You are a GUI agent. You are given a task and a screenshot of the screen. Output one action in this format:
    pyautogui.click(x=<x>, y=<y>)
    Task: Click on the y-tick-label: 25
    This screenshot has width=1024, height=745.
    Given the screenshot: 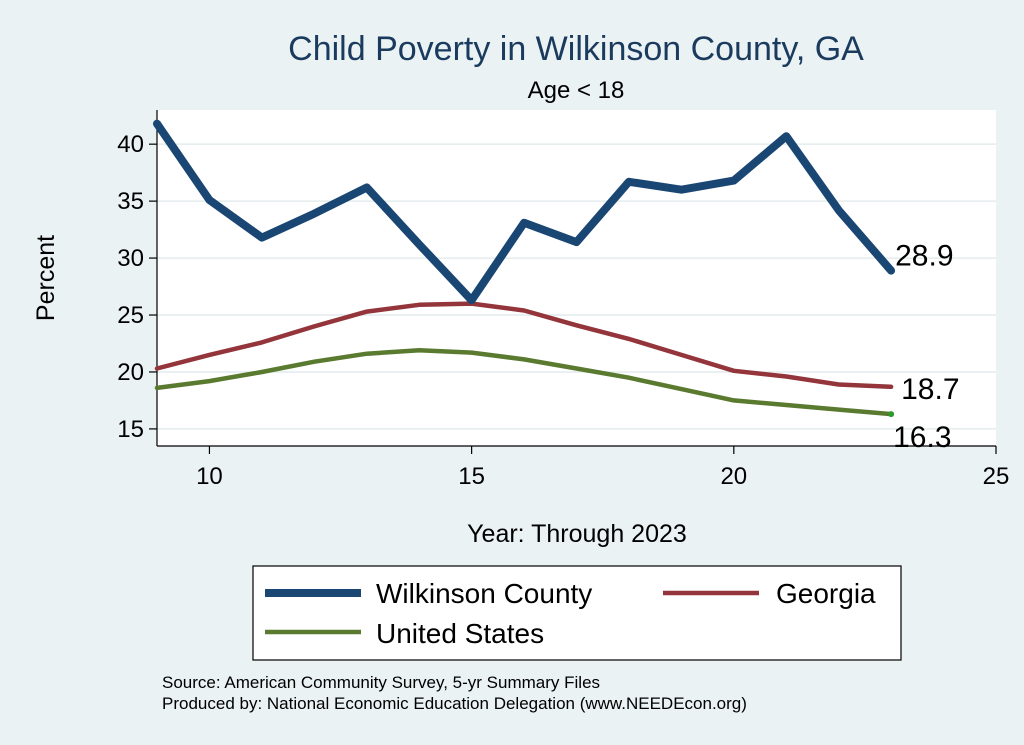 What is the action you would take?
    pyautogui.click(x=130, y=315)
    